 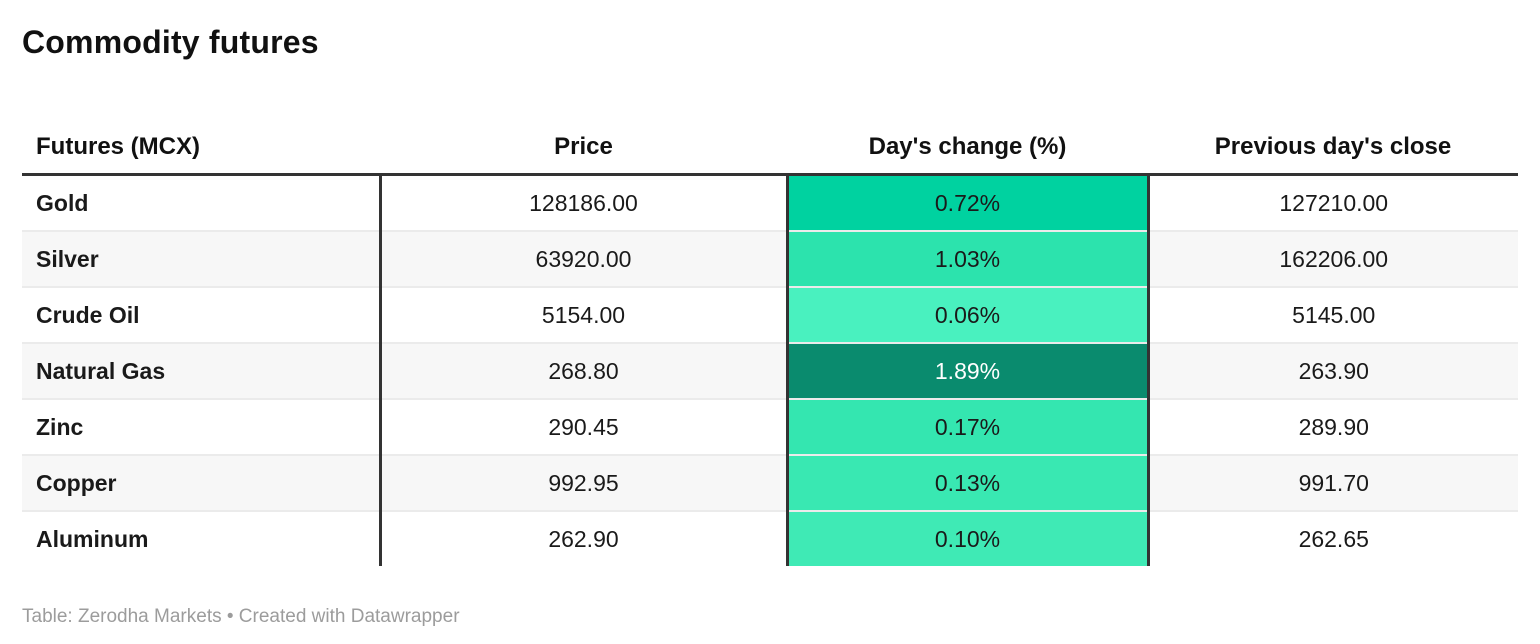 What do you see at coordinates (967, 314) in the screenshot?
I see `day-change-cell: 0.06%` at bounding box center [967, 314].